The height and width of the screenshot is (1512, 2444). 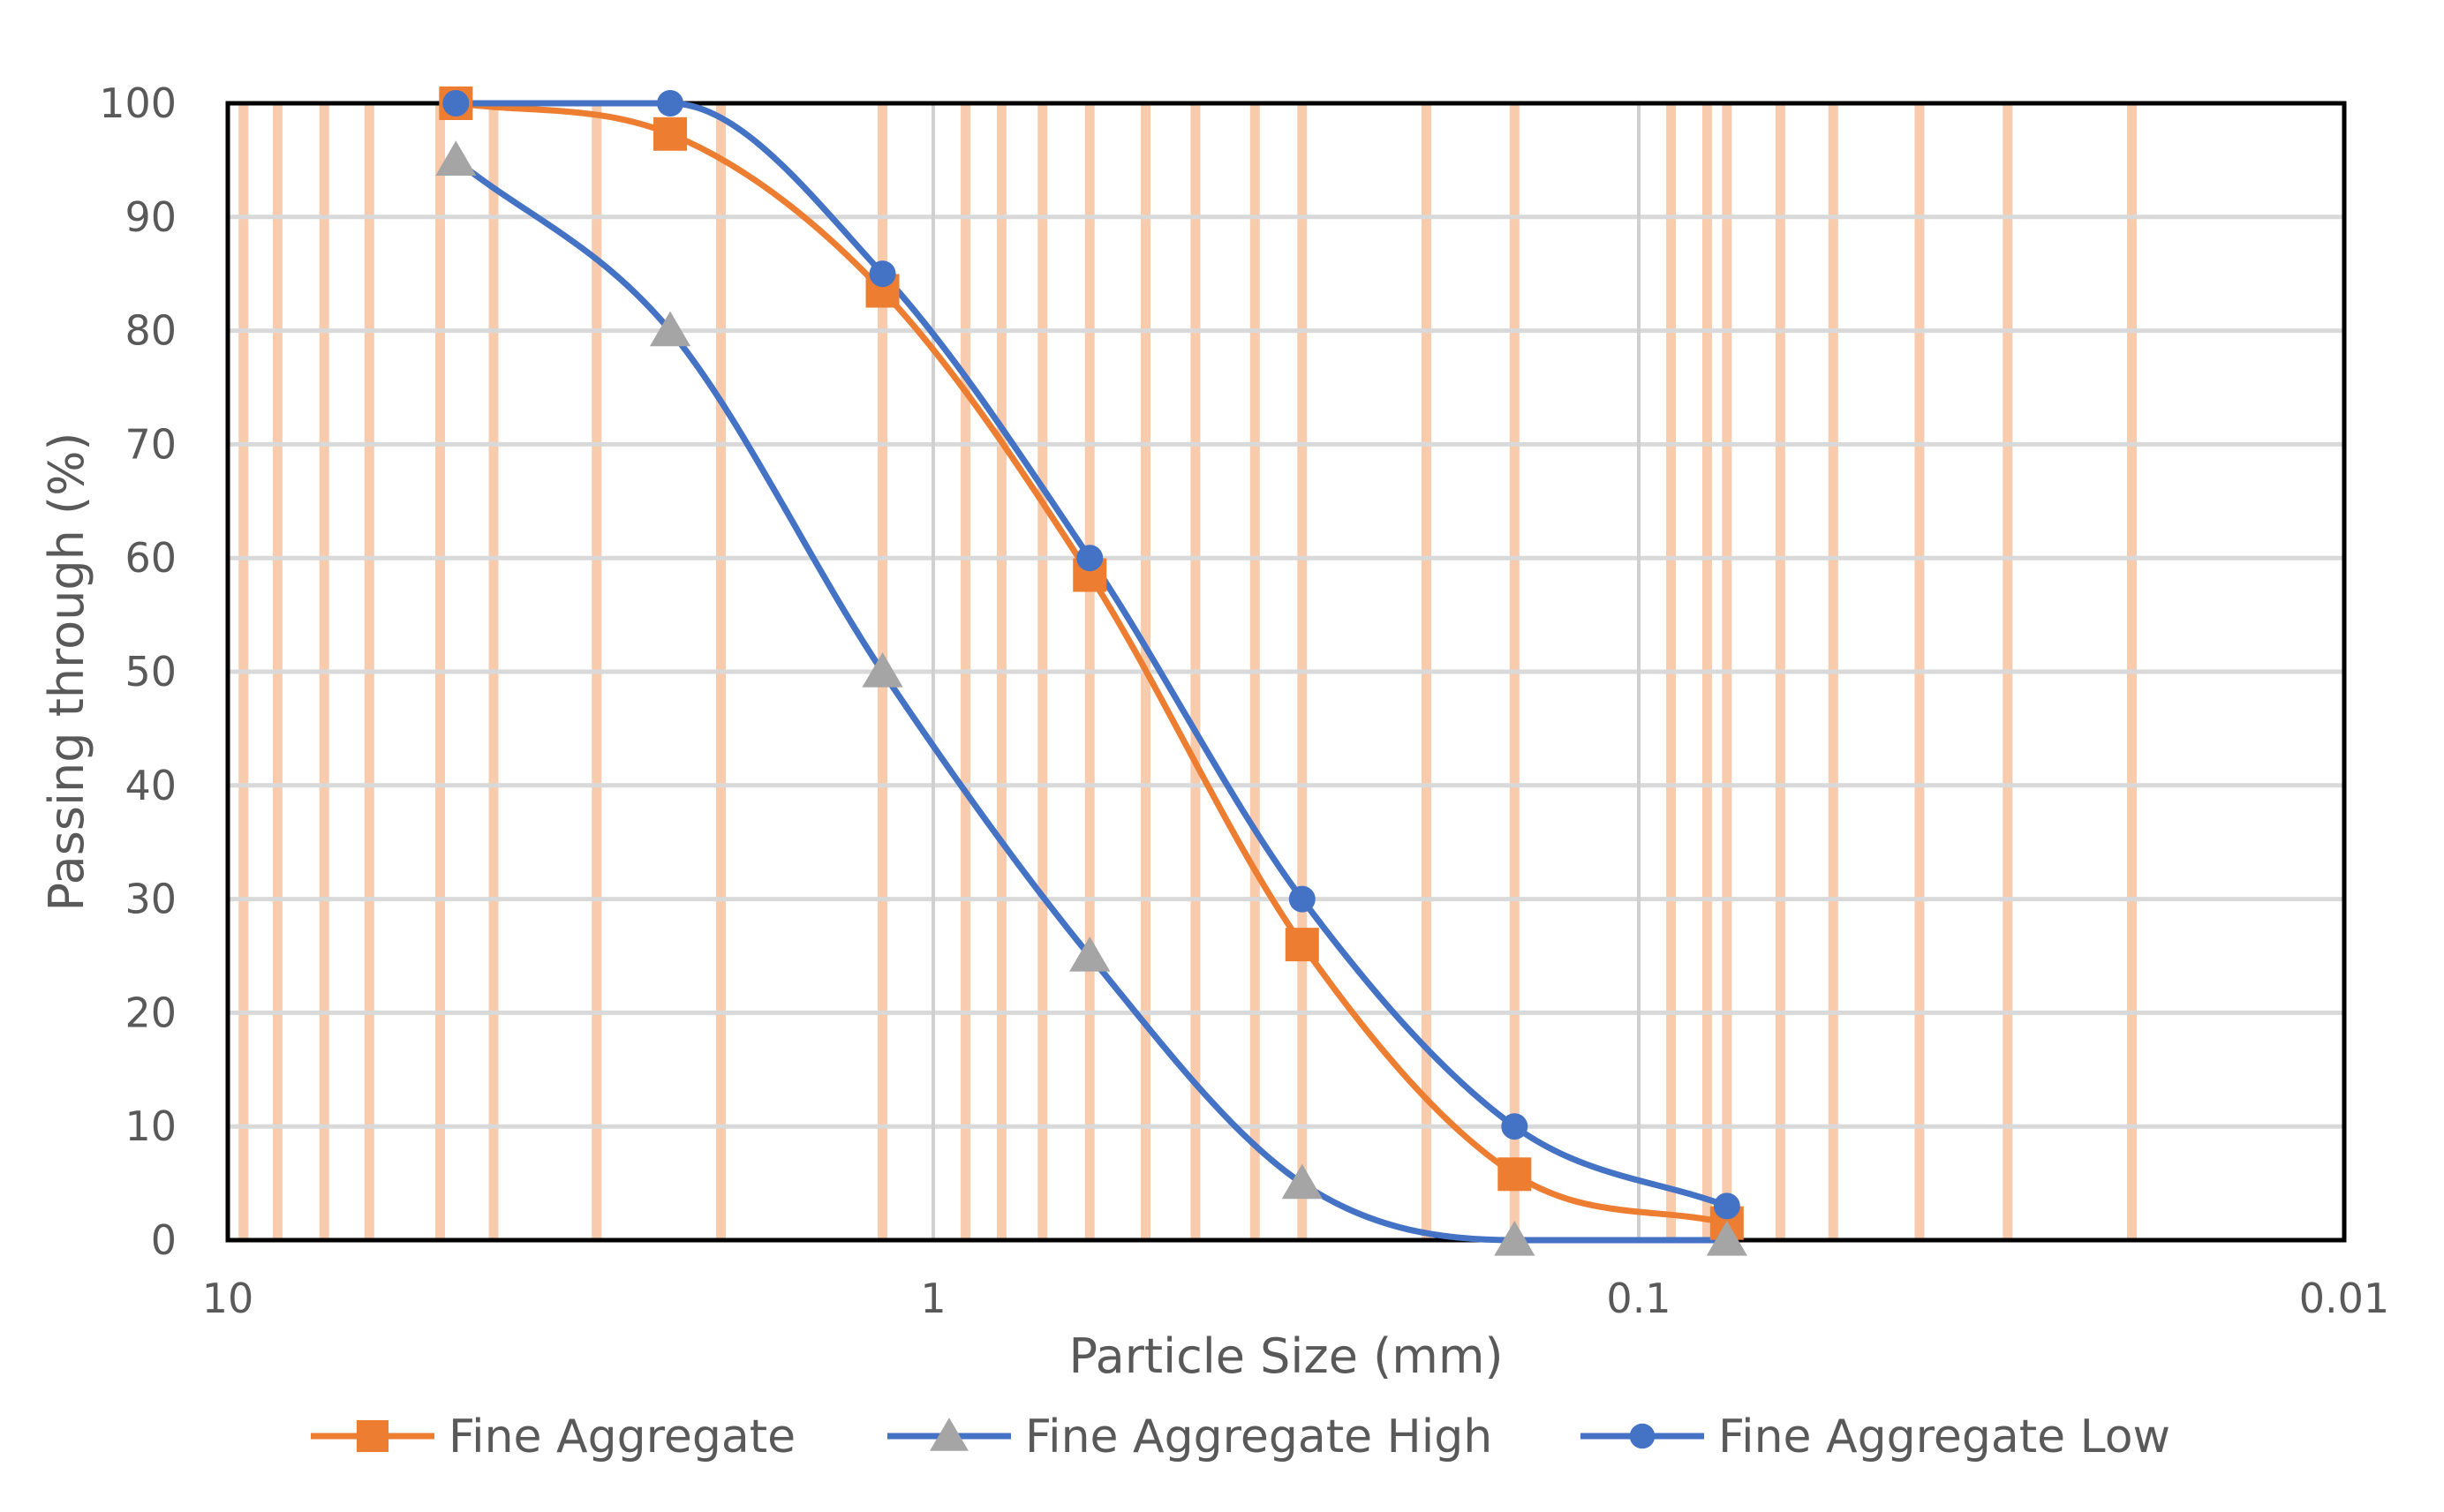 I want to click on y-tick-label: 20, so click(x=150, y=1012).